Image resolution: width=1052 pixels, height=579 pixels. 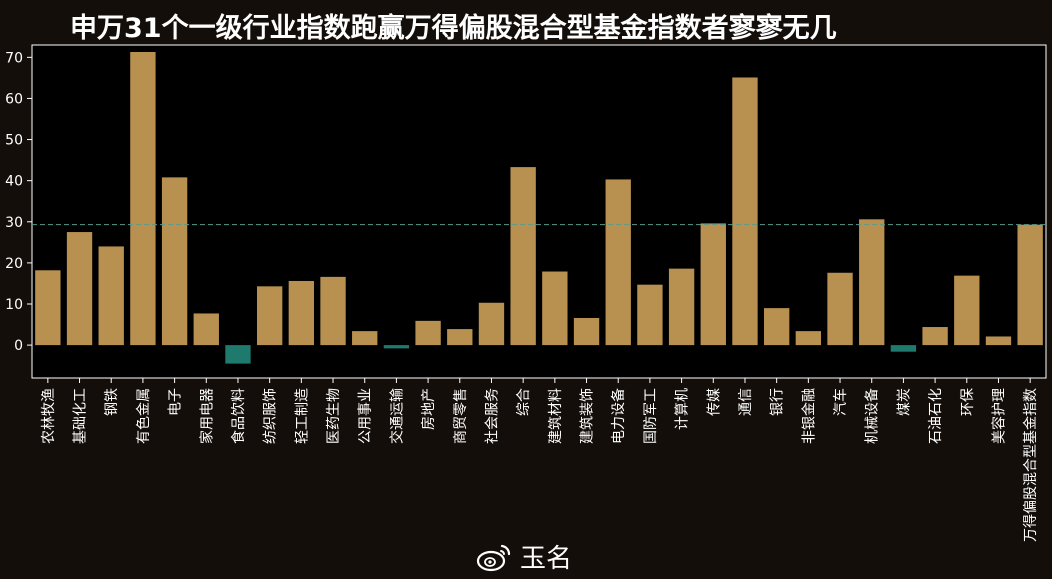 What do you see at coordinates (808, 338) in the screenshot?
I see `bar-非银金融` at bounding box center [808, 338].